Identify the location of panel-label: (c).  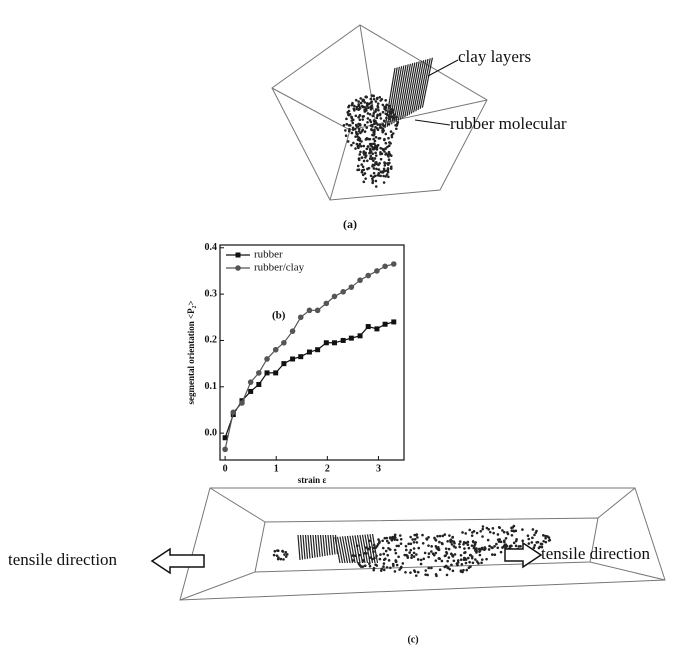
(412, 639).